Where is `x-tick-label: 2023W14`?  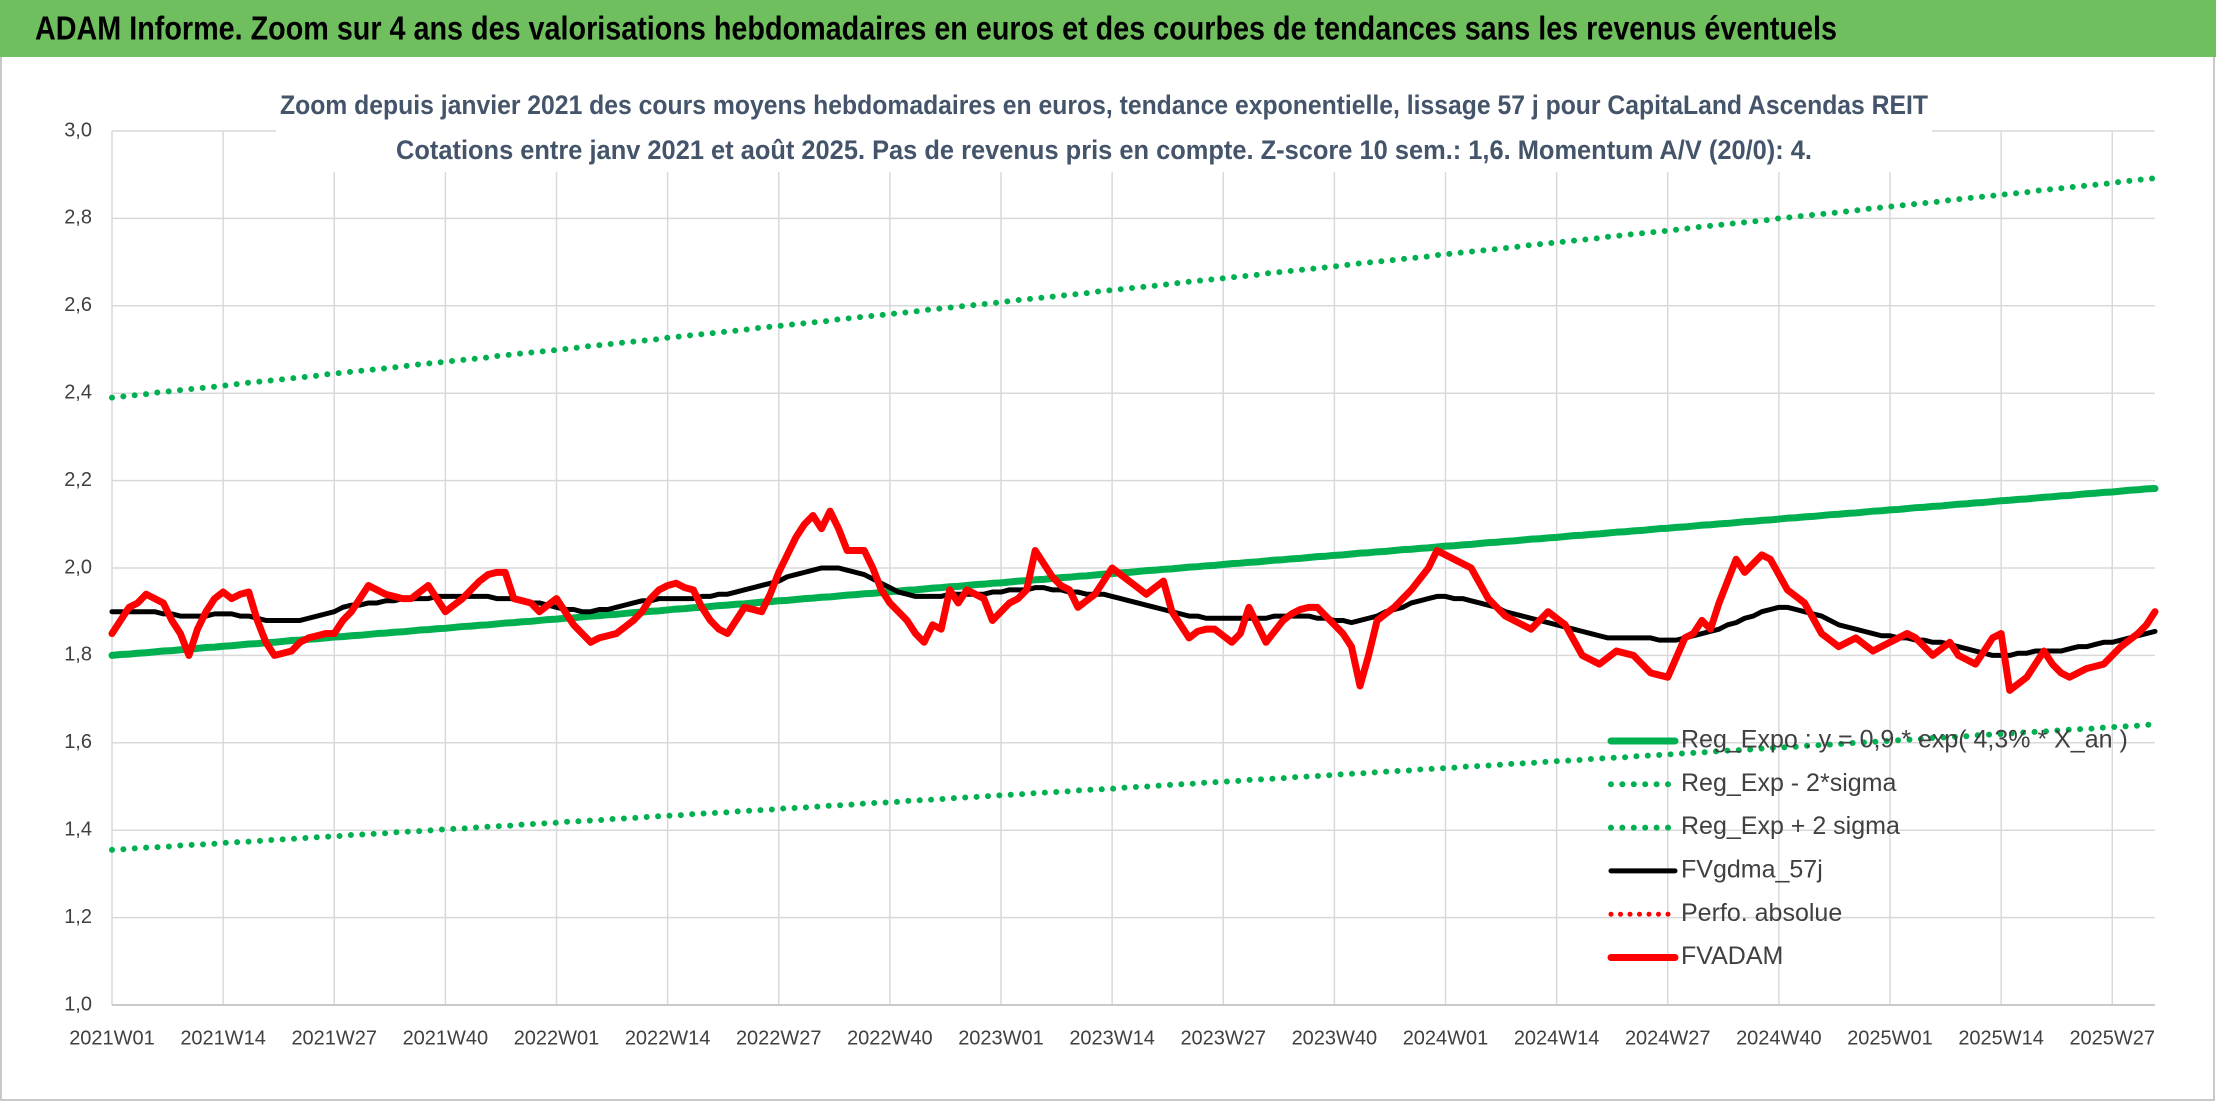 x-tick-label: 2023W14 is located at coordinates (1112, 1038).